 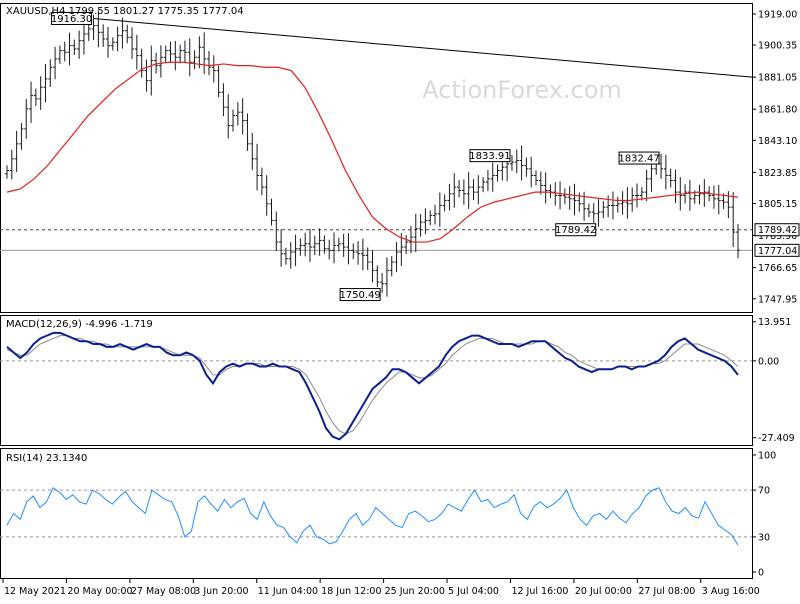 What do you see at coordinates (777, 141) in the screenshot?
I see `price-ytick-label: 1843.10` at bounding box center [777, 141].